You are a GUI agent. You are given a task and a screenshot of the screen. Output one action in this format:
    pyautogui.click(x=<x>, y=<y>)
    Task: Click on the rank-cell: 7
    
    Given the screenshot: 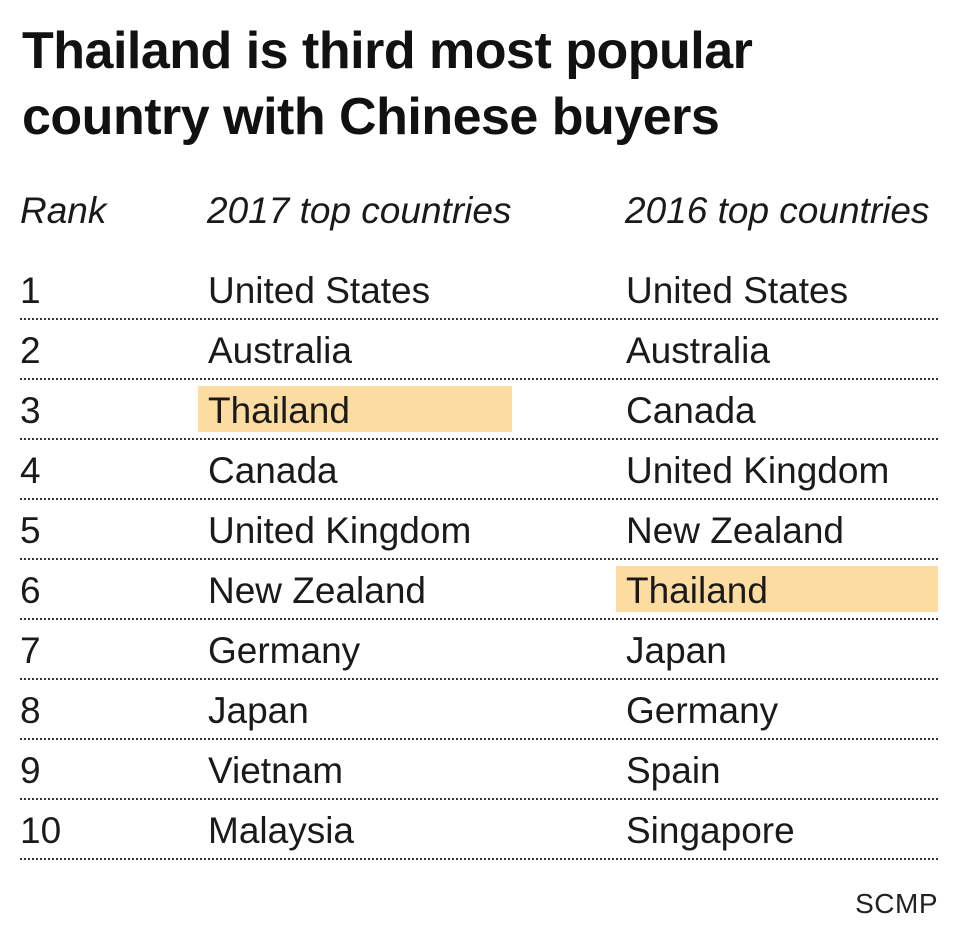 What is the action you would take?
    pyautogui.click(x=30, y=650)
    